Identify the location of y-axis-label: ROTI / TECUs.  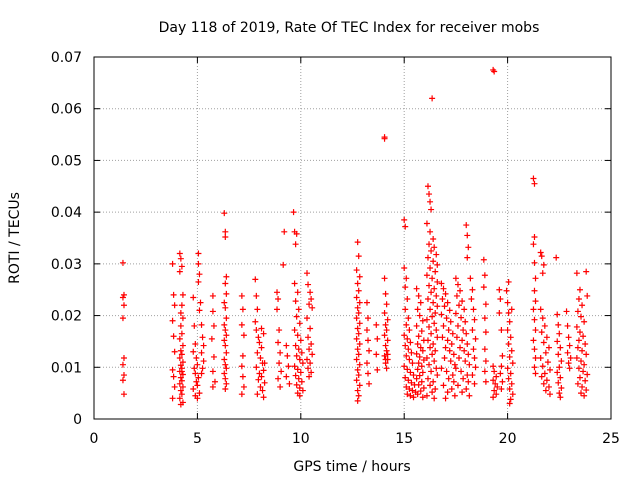
(15, 238).